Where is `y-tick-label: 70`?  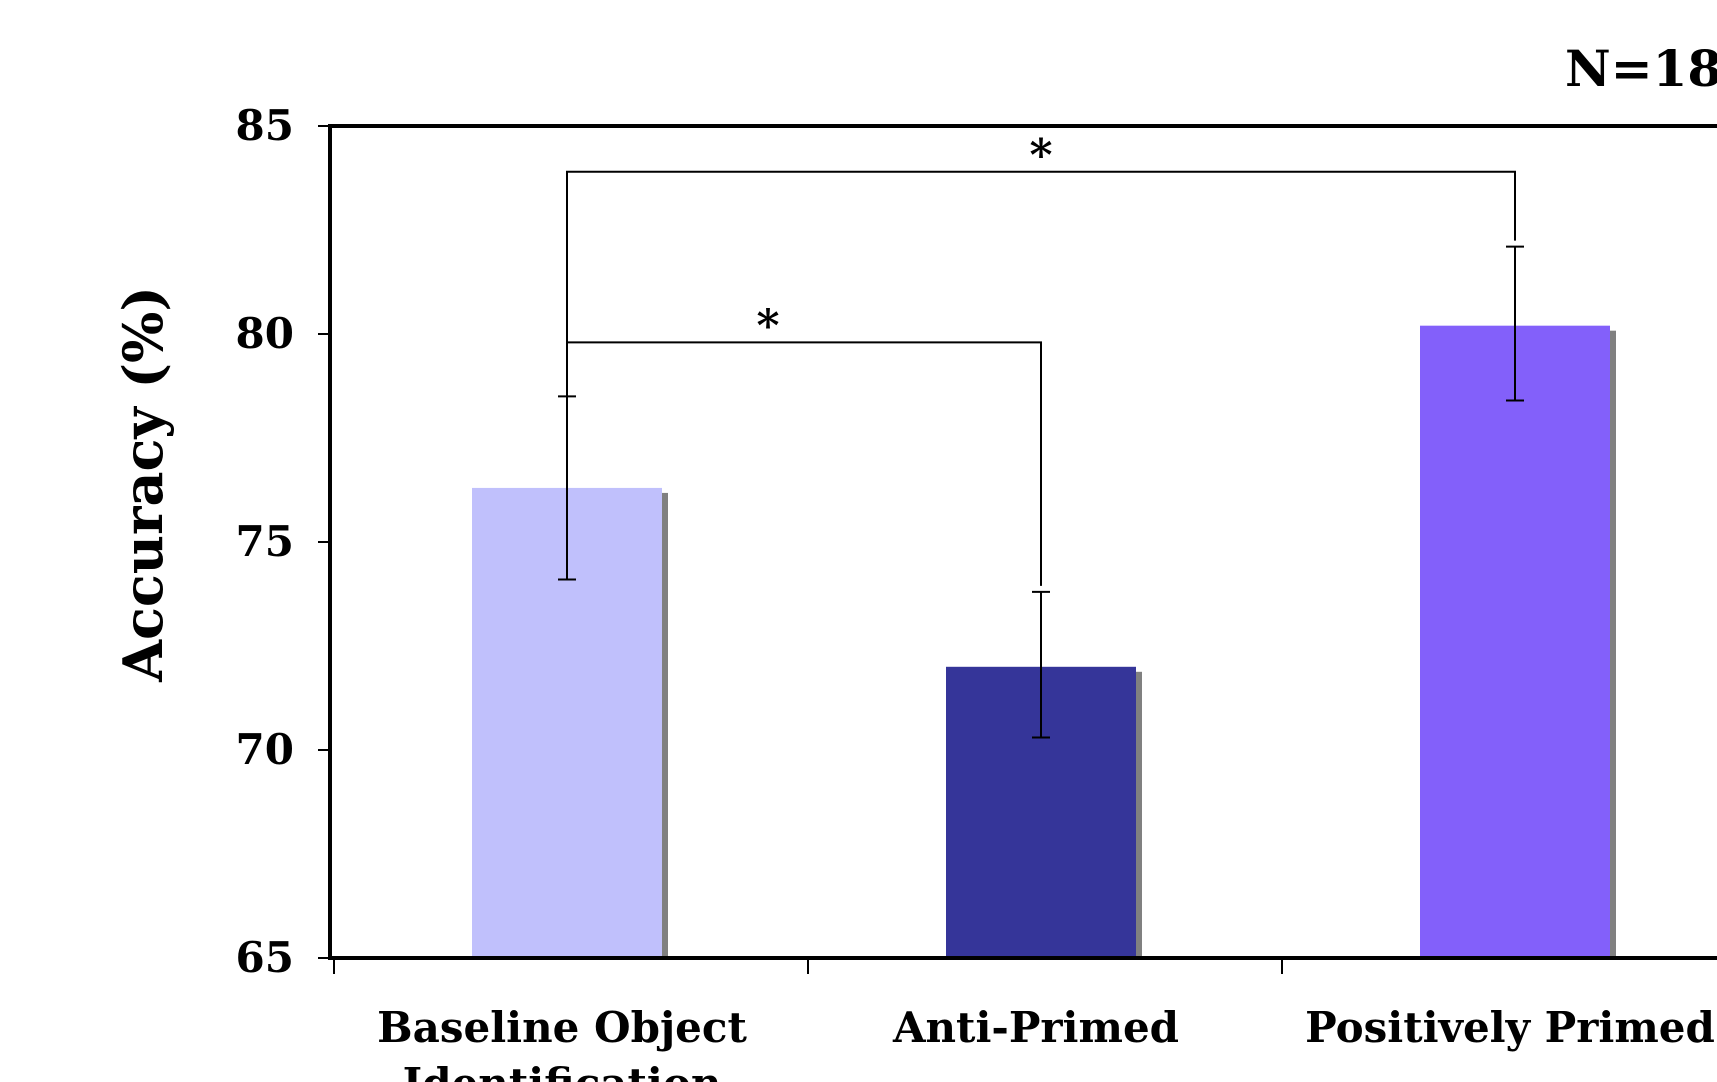
y-tick-label: 70 is located at coordinates (265, 749).